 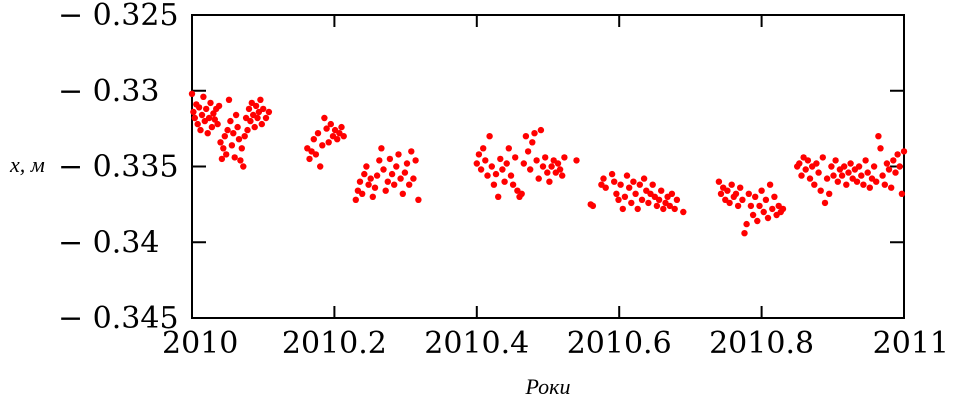 What do you see at coordinates (619, 343) in the screenshot?
I see `x-tick-label: 2010.6` at bounding box center [619, 343].